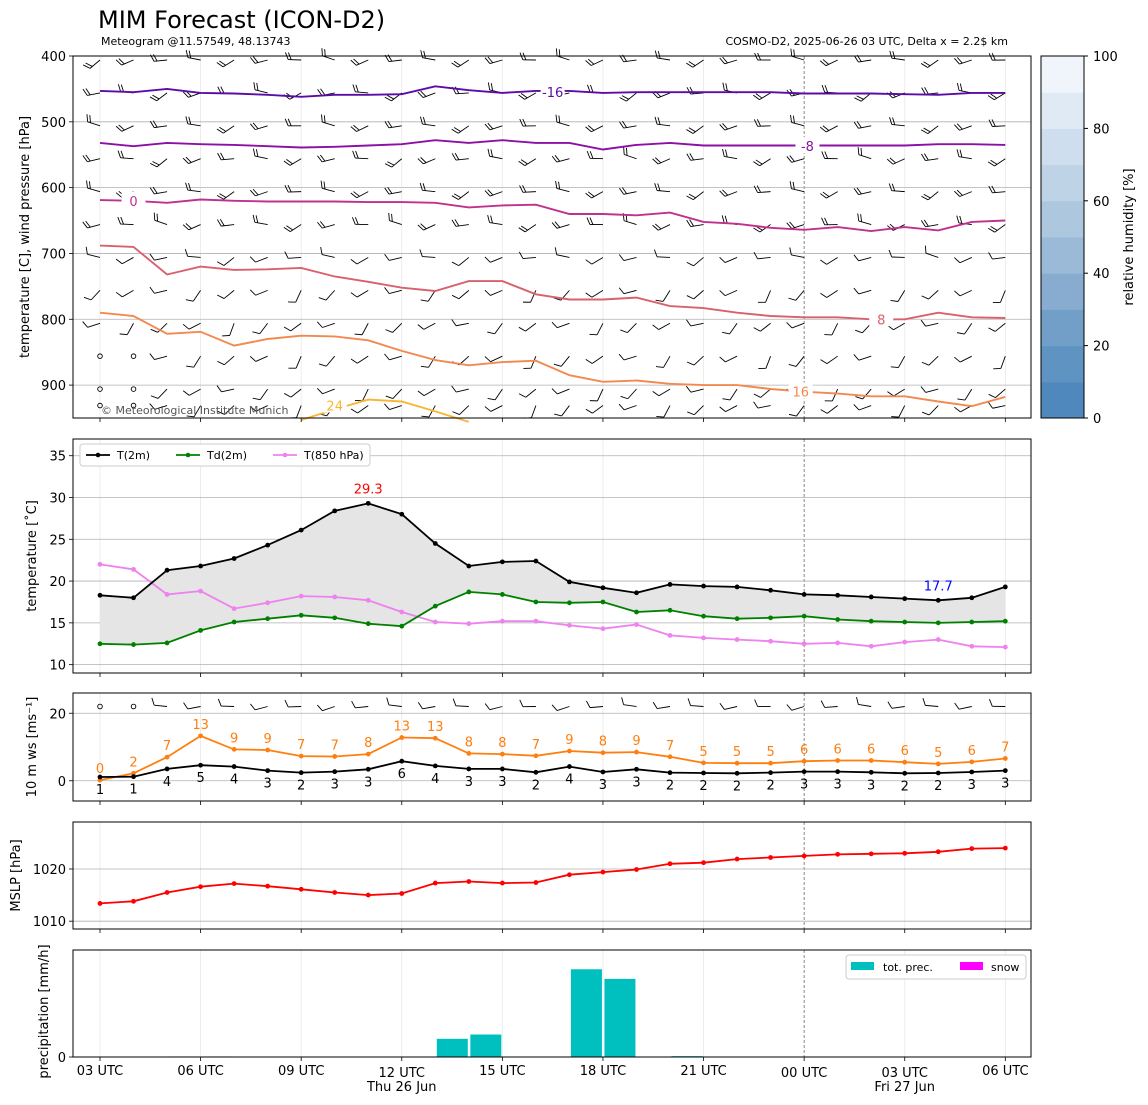 This screenshot has height=1105, width=1148. I want to click on gust-value-label: 8, so click(368, 743).